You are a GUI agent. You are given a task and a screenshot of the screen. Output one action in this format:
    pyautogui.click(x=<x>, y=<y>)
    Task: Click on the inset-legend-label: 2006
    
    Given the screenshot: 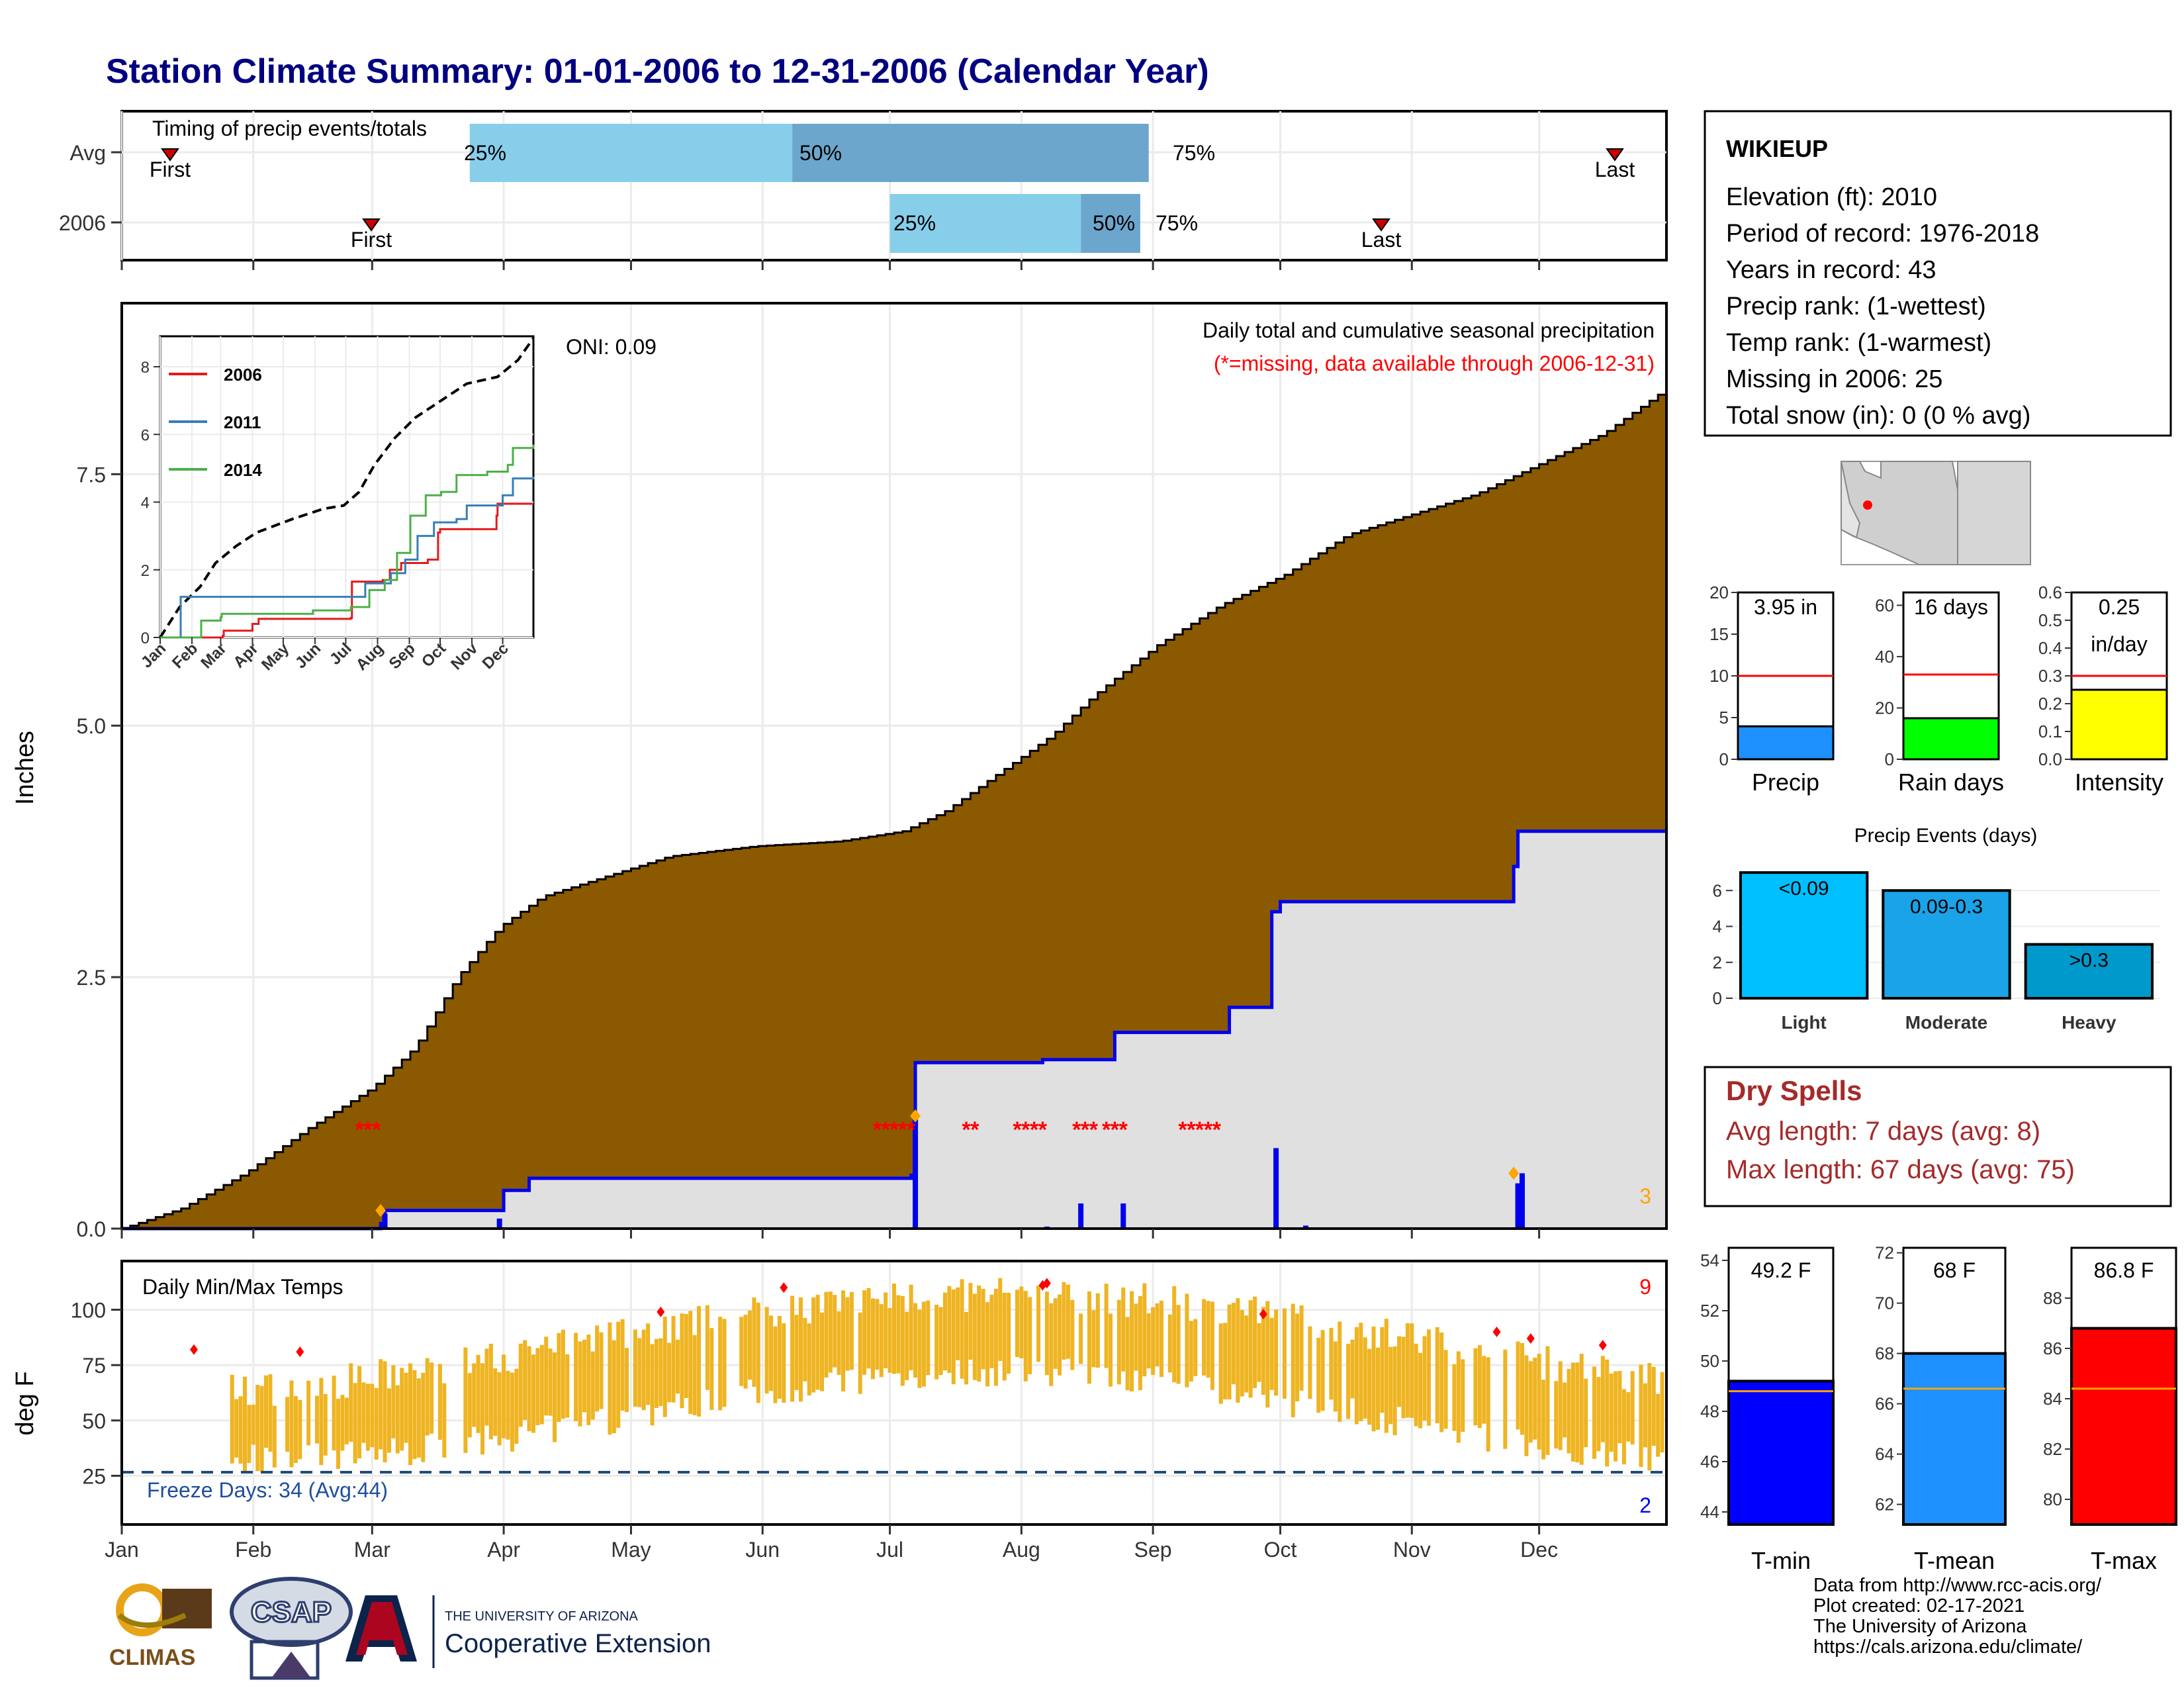 What is the action you would take?
    pyautogui.click(x=243, y=375)
    